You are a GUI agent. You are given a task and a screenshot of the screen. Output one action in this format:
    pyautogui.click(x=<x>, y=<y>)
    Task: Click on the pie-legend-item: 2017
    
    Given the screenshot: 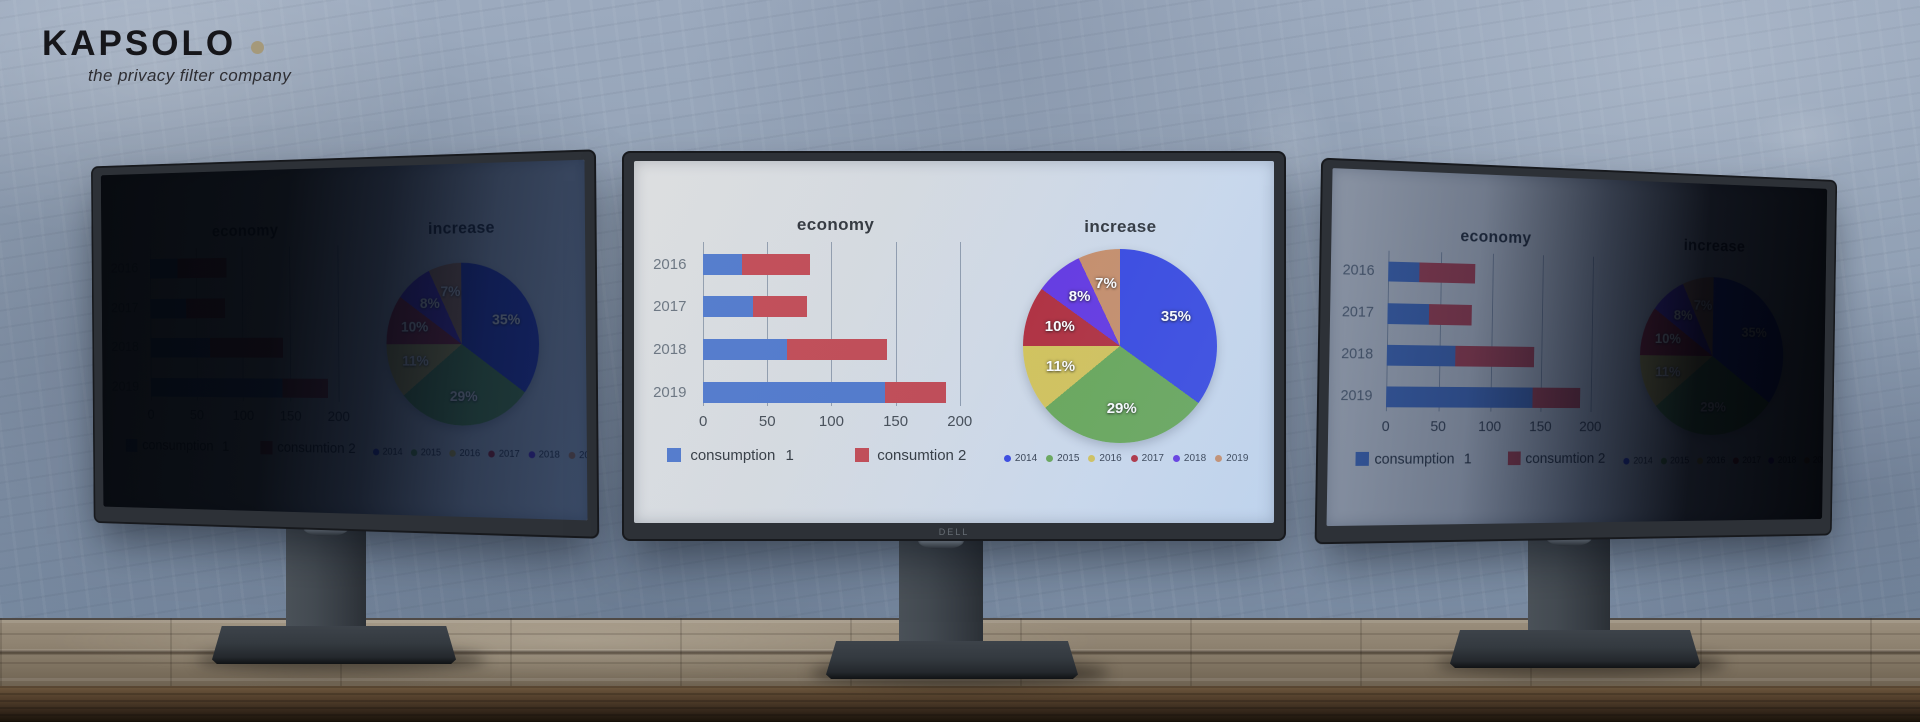 What is the action you would take?
    pyautogui.click(x=504, y=454)
    